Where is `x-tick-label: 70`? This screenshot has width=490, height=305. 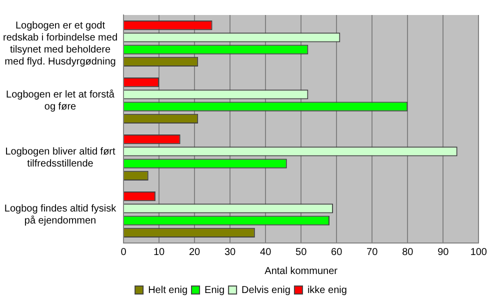
x-tick-label: 70 is located at coordinates (372, 252).